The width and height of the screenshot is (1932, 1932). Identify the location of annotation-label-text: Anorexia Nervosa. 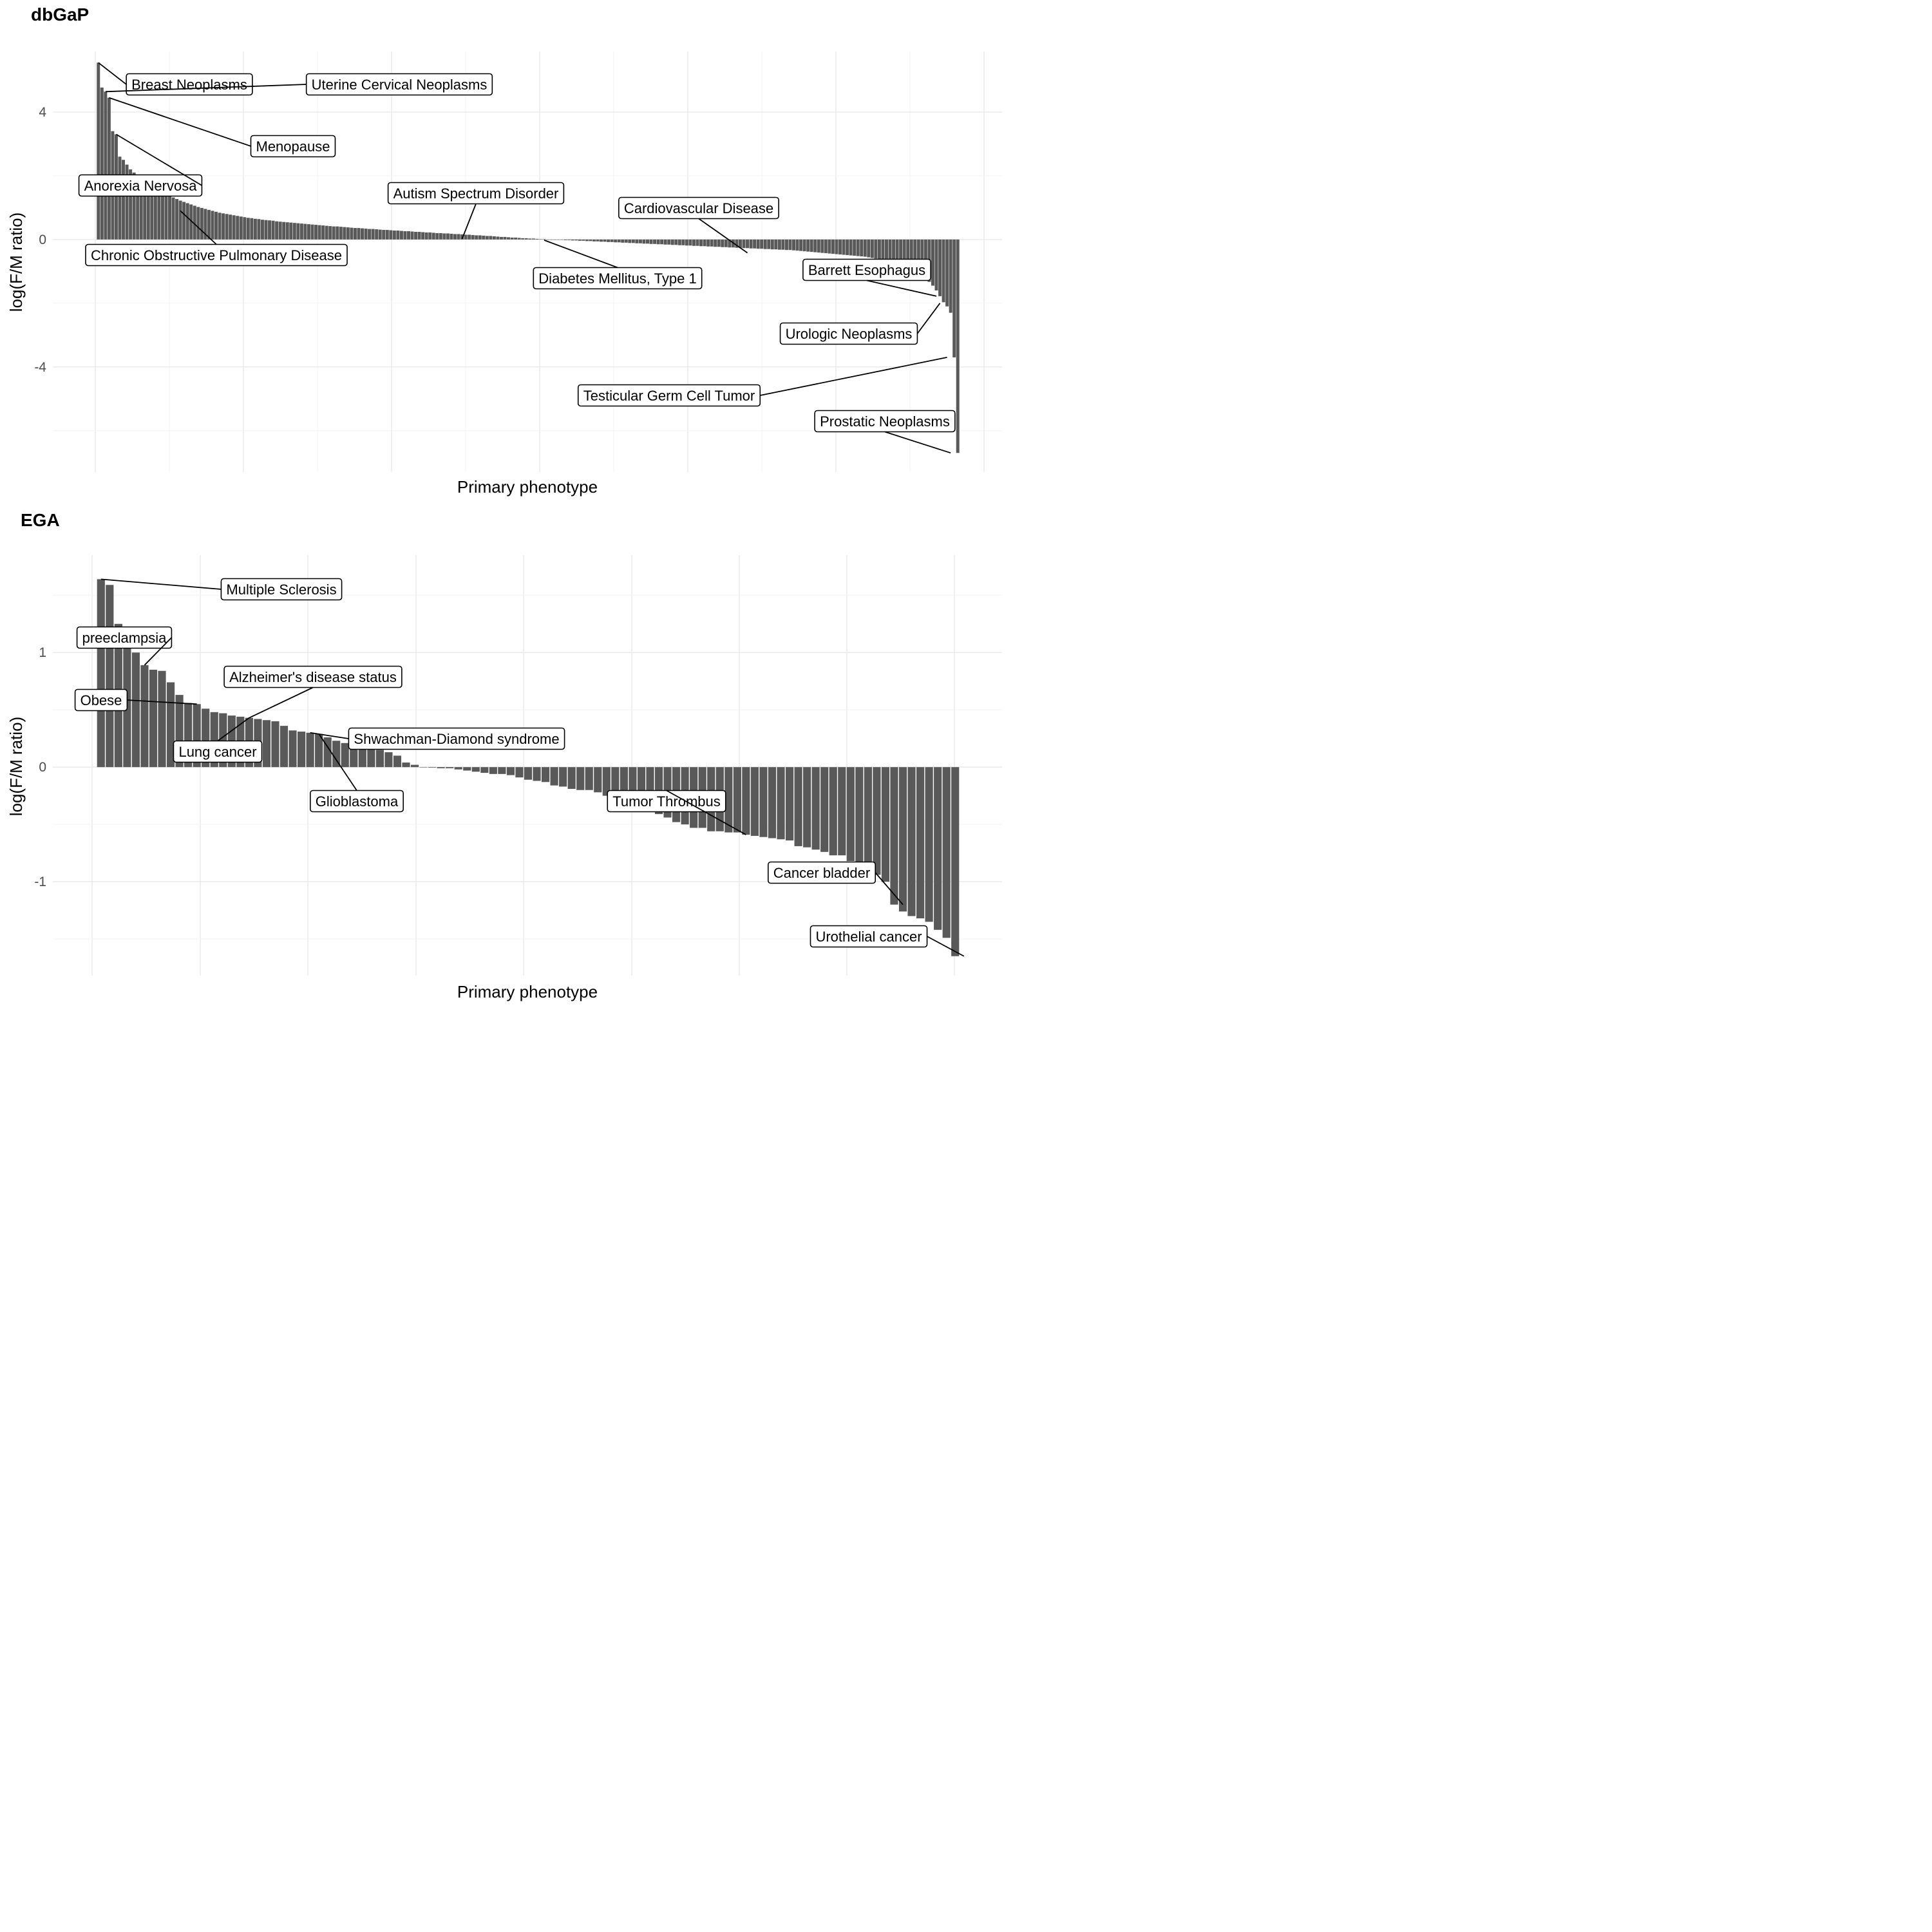
(141, 186).